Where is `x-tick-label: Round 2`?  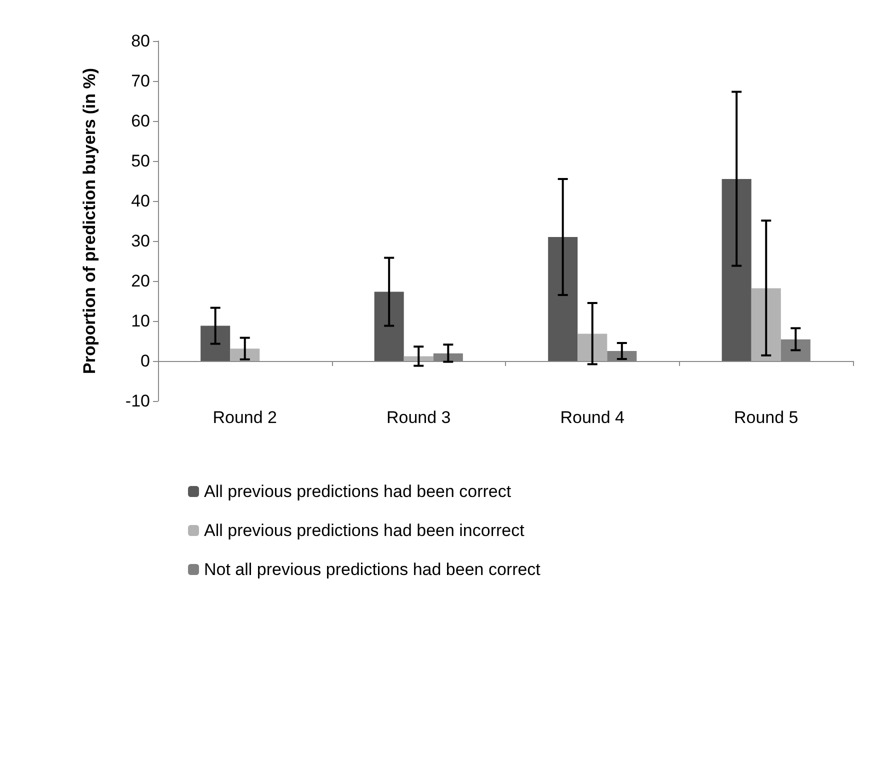 x-tick-label: Round 2 is located at coordinates (245, 417).